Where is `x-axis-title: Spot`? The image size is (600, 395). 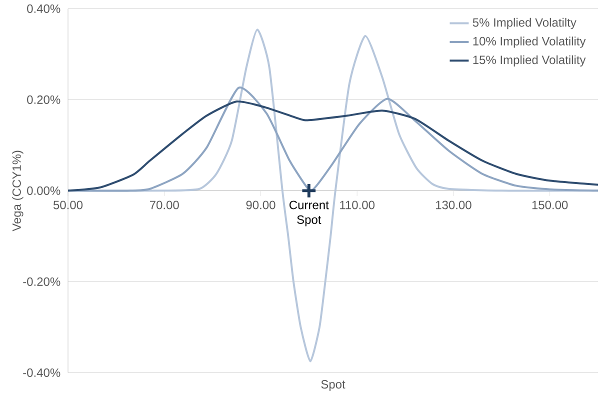 x-axis-title: Spot is located at coordinates (333, 385).